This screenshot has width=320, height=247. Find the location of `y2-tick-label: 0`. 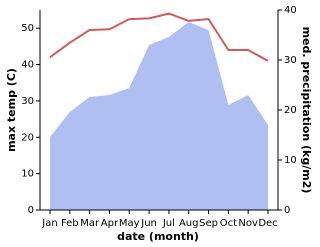

y2-tick-label: 0 is located at coordinates (287, 210).